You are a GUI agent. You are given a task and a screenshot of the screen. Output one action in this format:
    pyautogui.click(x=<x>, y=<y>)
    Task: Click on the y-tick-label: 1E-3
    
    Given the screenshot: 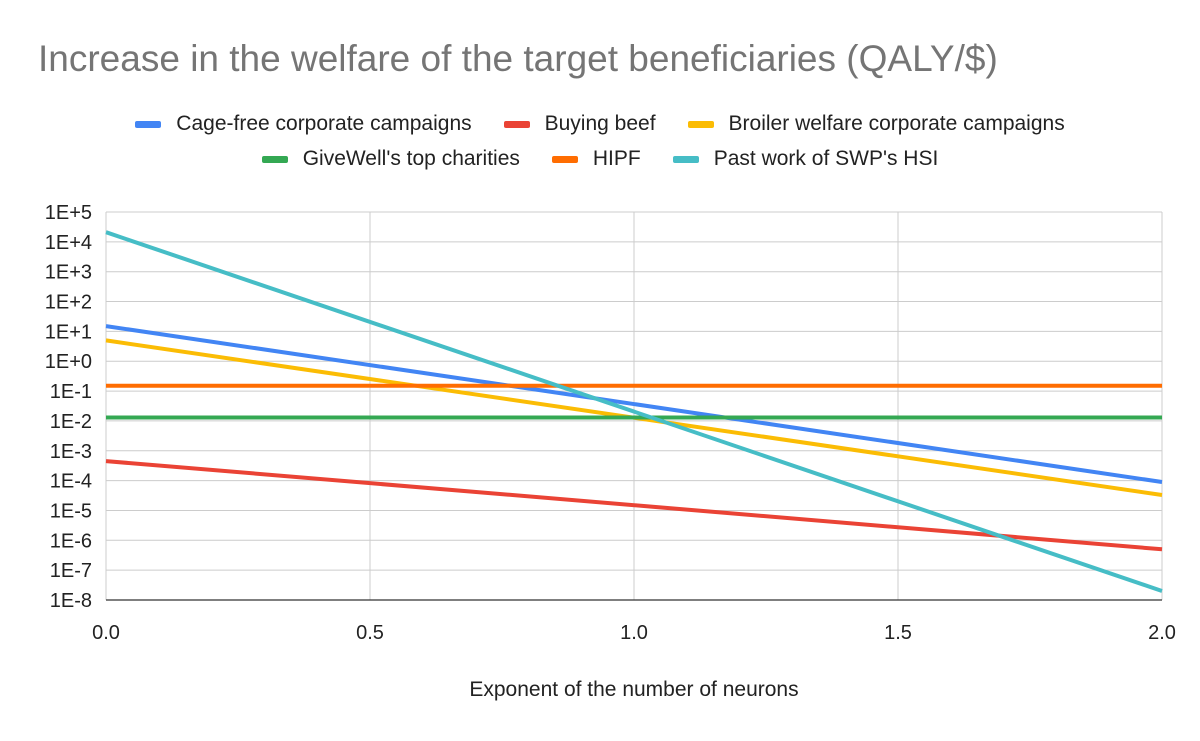 What is the action you would take?
    pyautogui.click(x=71, y=452)
    